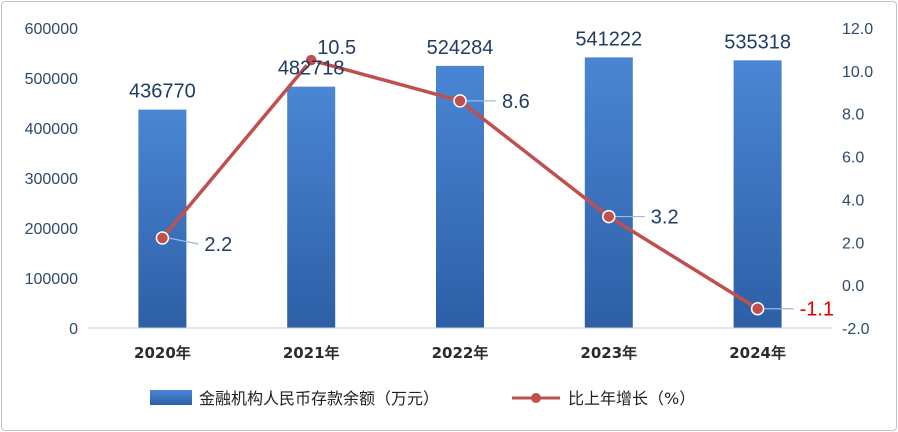 The height and width of the screenshot is (432, 898). I want to click on line-data-label: 8.6, so click(516, 102).